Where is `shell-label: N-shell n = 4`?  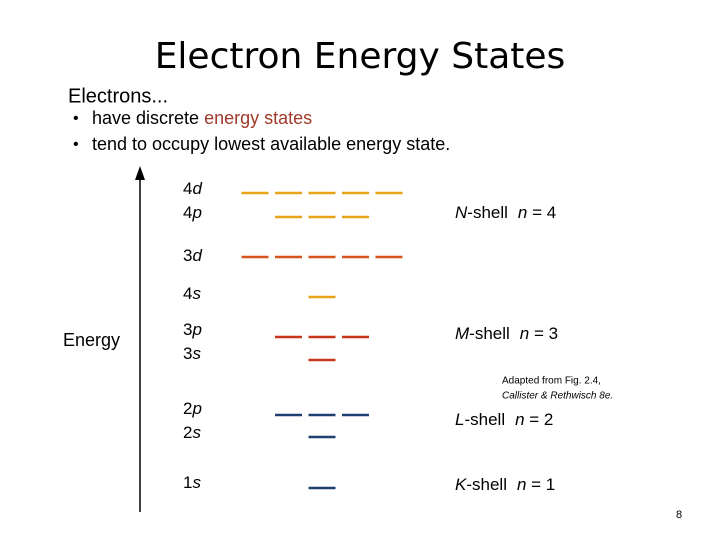
shell-label: N-shell n = 4 is located at coordinates (505, 212).